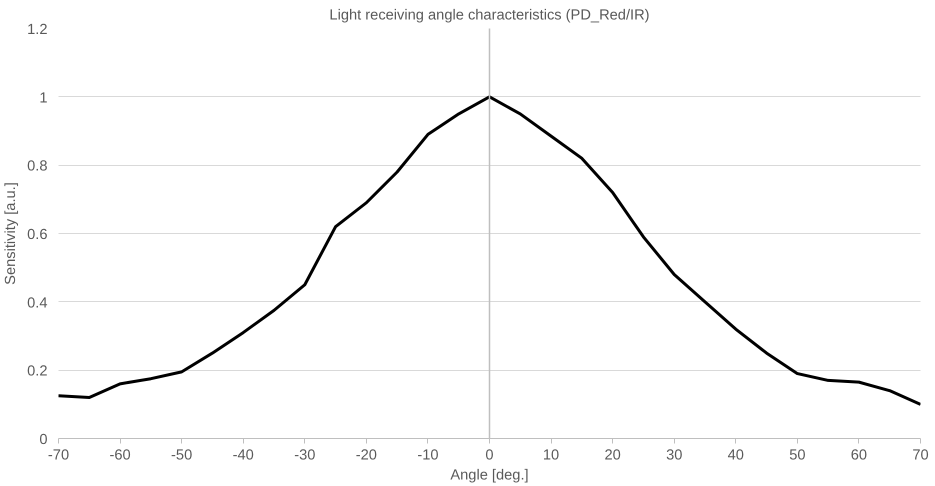 This screenshot has height=486, width=935. I want to click on x-tick-label: 60, so click(859, 456).